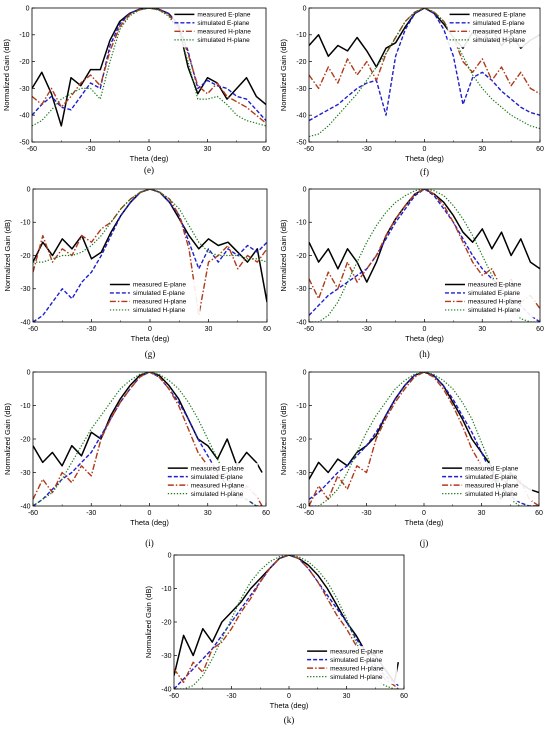 This screenshot has width=550, height=729. What do you see at coordinates (149, 170) in the screenshot?
I see `panel-caption: (e)` at bounding box center [149, 170].